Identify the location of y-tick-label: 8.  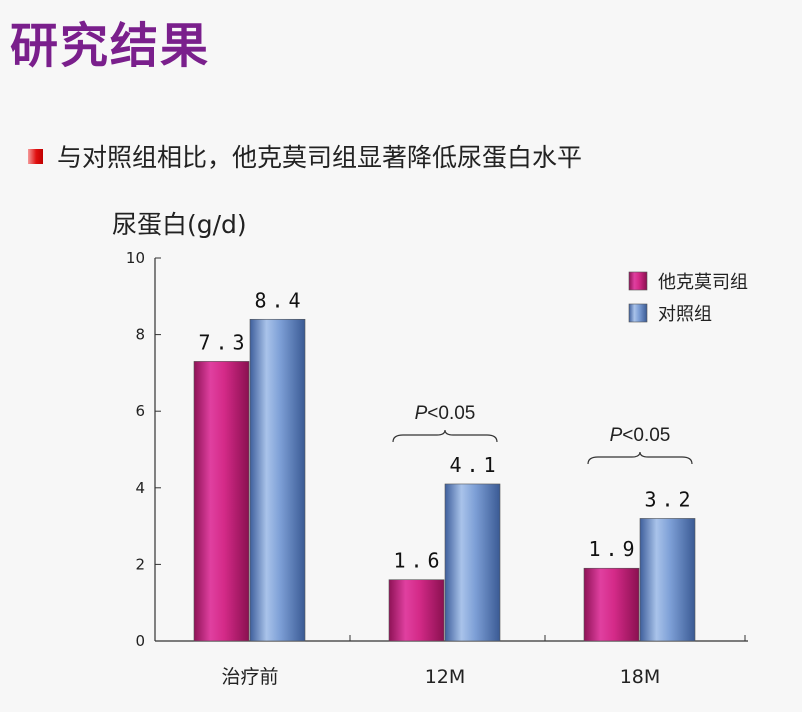
(140, 335).